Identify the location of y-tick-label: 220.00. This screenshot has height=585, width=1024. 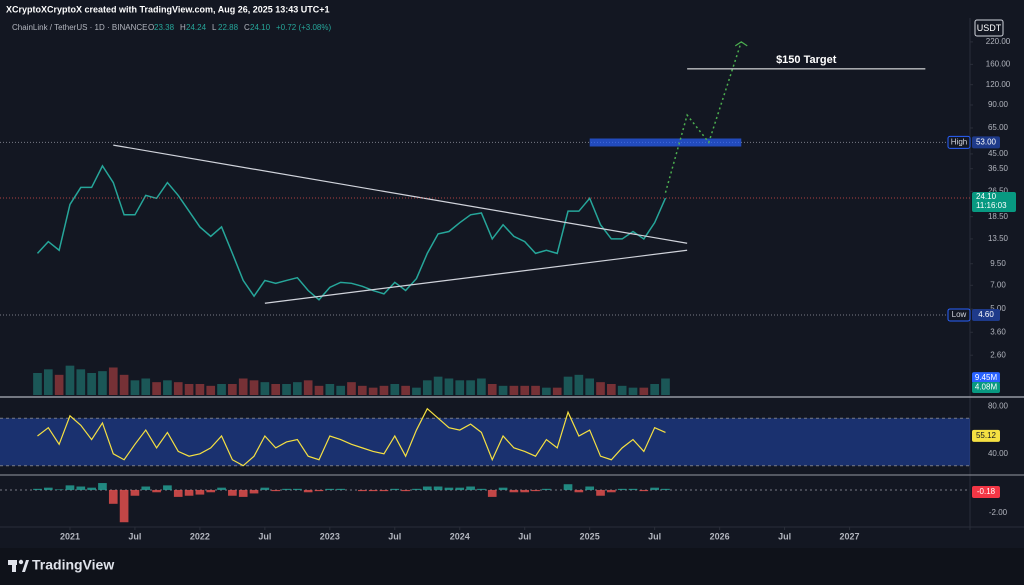
(998, 41).